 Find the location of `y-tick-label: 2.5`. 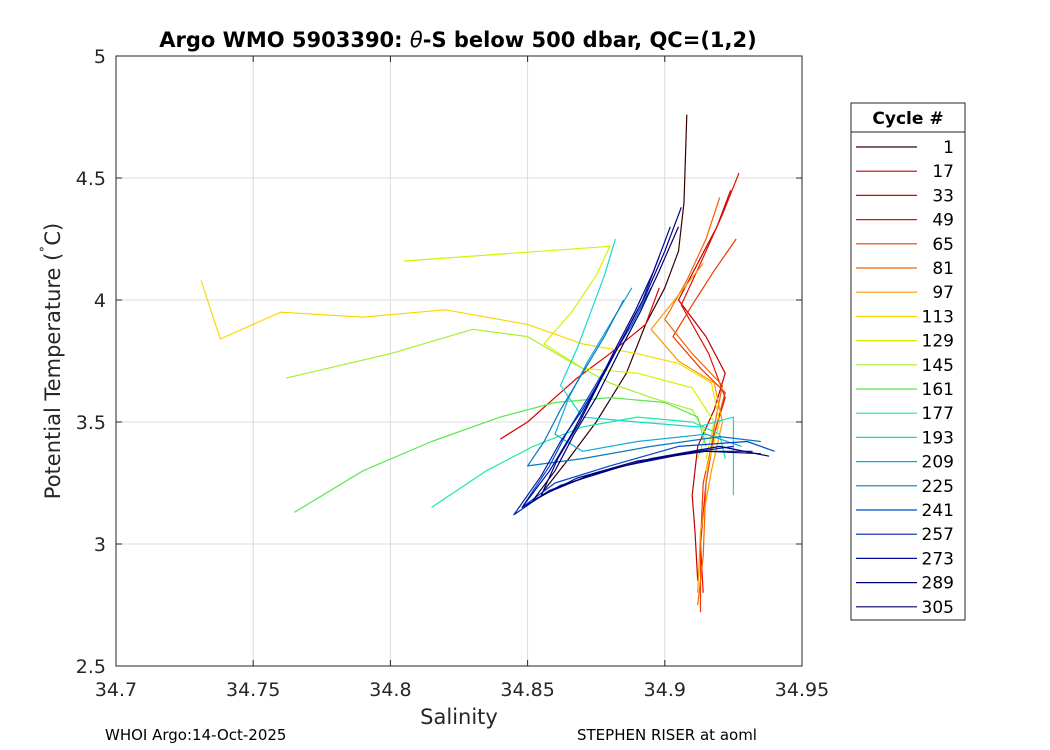

y-tick-label: 2.5 is located at coordinates (91, 667).